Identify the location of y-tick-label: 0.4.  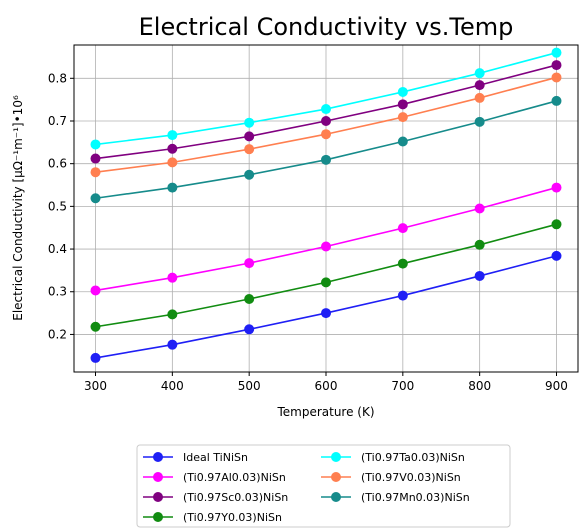
(57, 249).